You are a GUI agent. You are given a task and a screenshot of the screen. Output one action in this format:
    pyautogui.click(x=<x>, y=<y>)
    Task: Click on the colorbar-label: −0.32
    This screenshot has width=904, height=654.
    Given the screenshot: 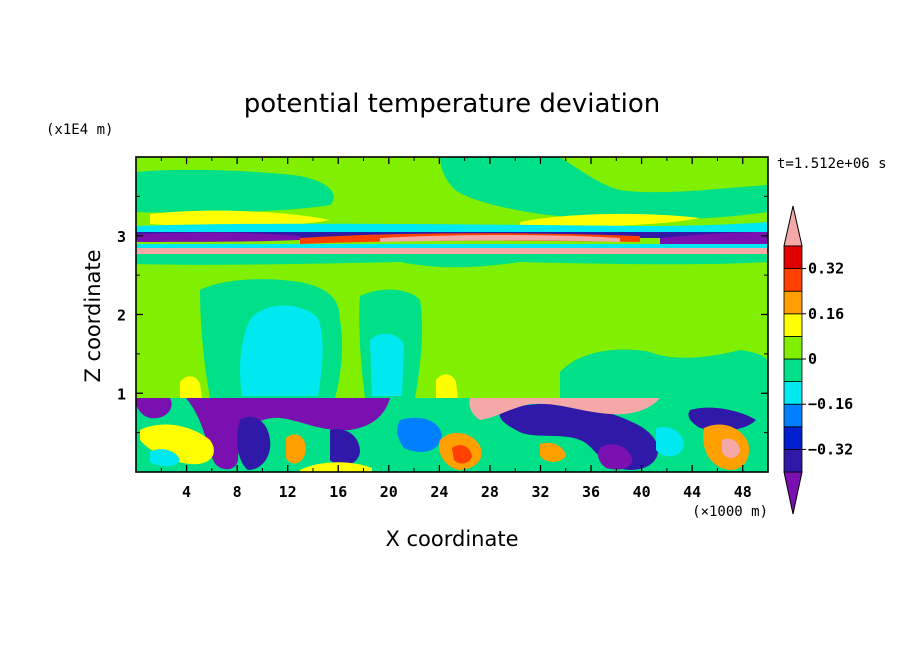 What is the action you would take?
    pyautogui.click(x=830, y=449)
    